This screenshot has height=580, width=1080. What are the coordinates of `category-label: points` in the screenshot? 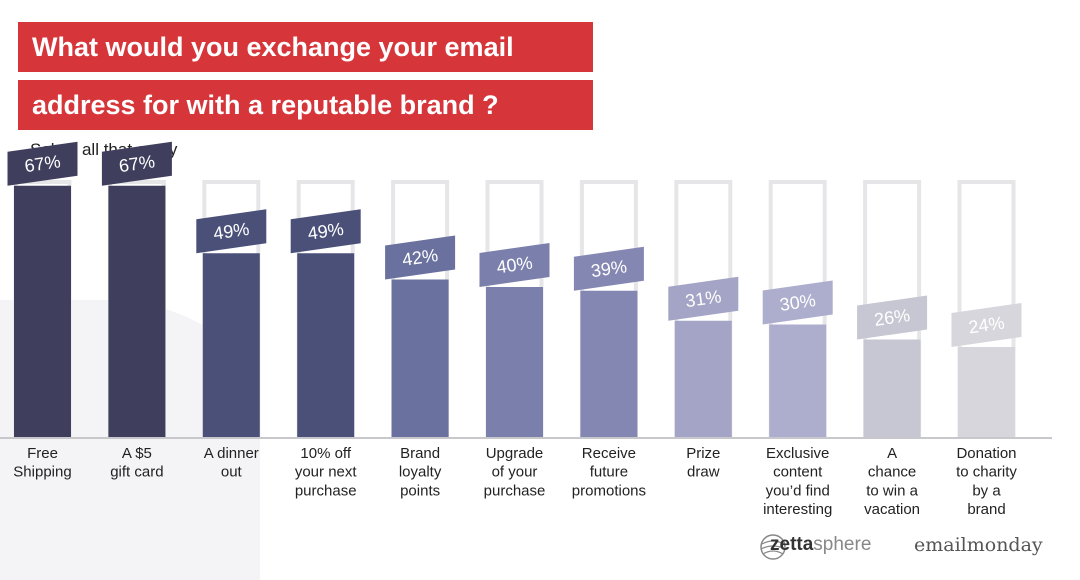 It's located at (420, 490).